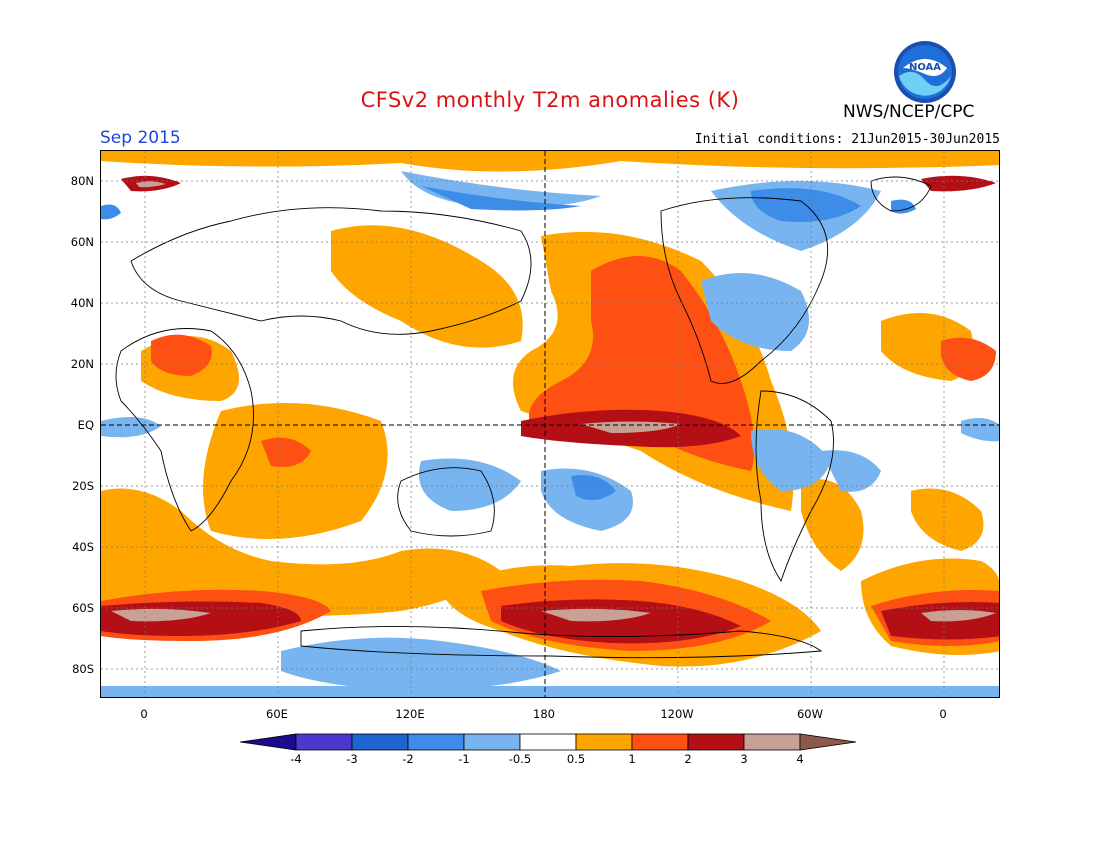 The height and width of the screenshot is (850, 1100). What do you see at coordinates (677, 714) in the screenshot?
I see `lon-label: 120W` at bounding box center [677, 714].